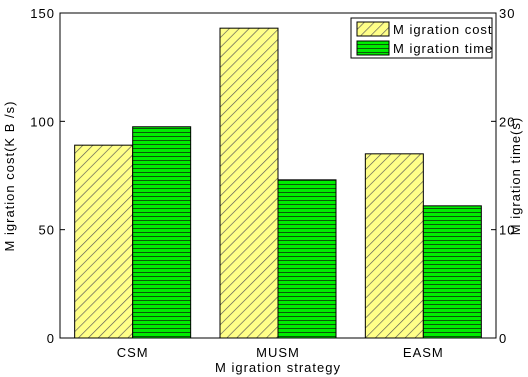 Image resolution: width=528 pixels, height=377 pixels. Describe the element at coordinates (104, 241) in the screenshot. I see `bar-cost-csm` at that location.